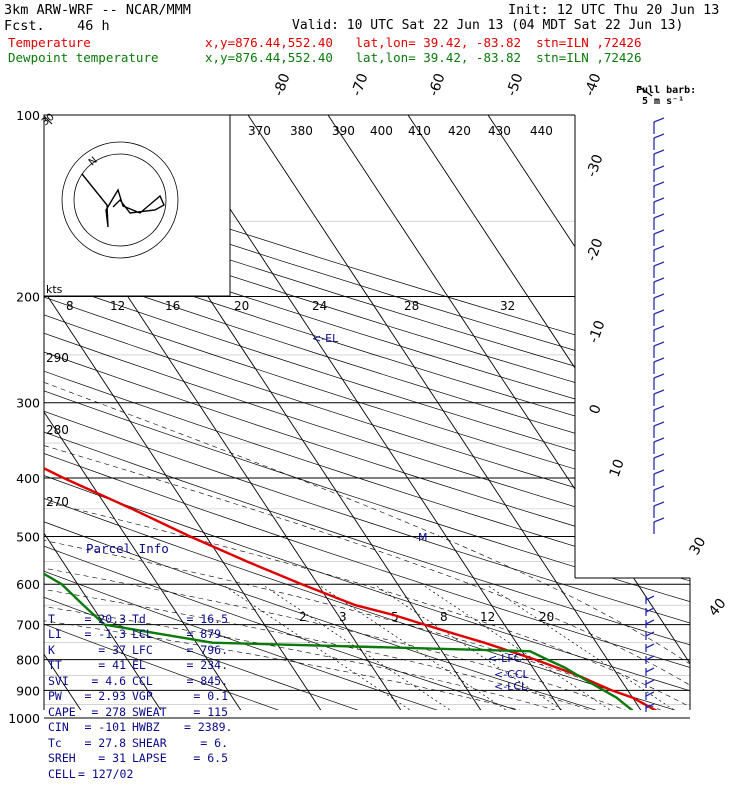 The image size is (740, 798). What do you see at coordinates (48, 120) in the screenshot?
I see `hodograph-corner-tick` at bounding box center [48, 120].